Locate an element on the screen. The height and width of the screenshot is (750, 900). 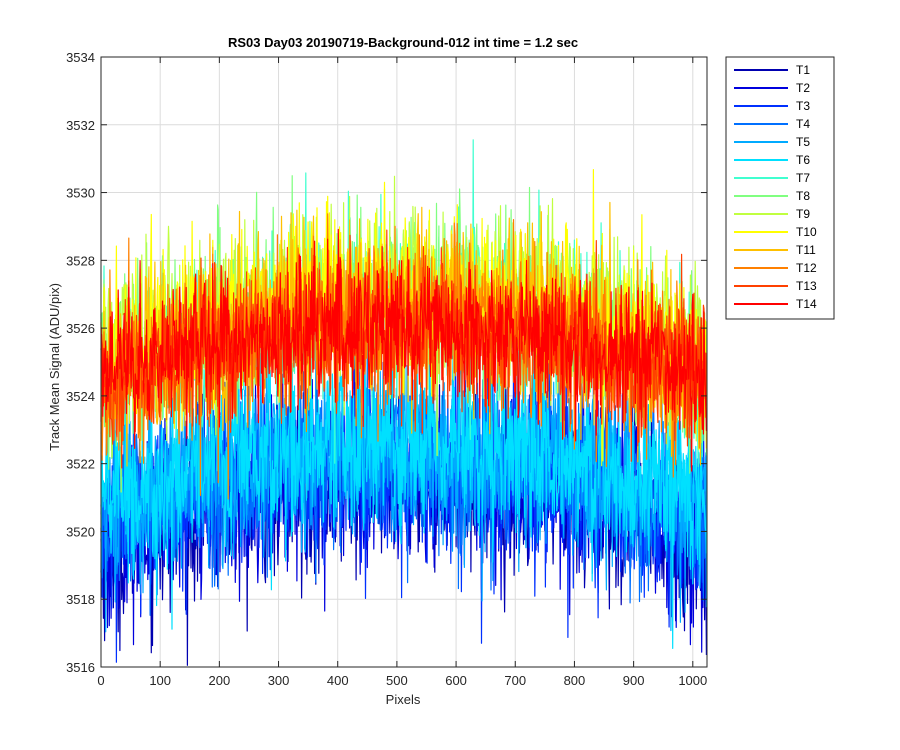
legend-label: T14 is located at coordinates (806, 304).